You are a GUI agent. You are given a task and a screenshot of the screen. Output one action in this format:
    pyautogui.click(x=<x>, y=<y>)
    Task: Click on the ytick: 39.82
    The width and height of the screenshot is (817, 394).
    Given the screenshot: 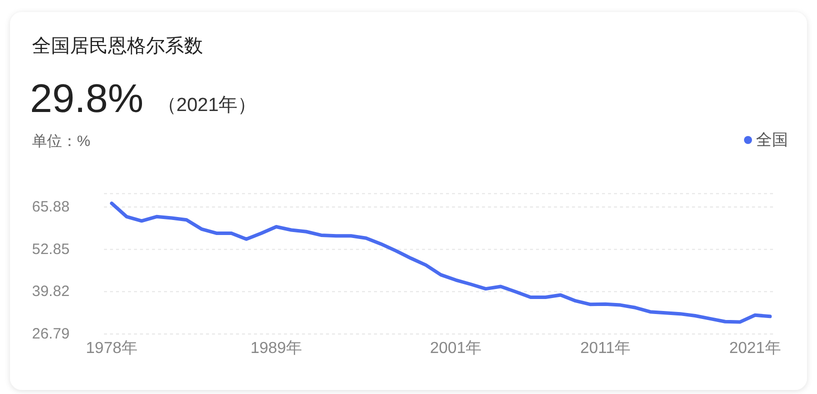 What is the action you would take?
    pyautogui.click(x=51, y=291)
    